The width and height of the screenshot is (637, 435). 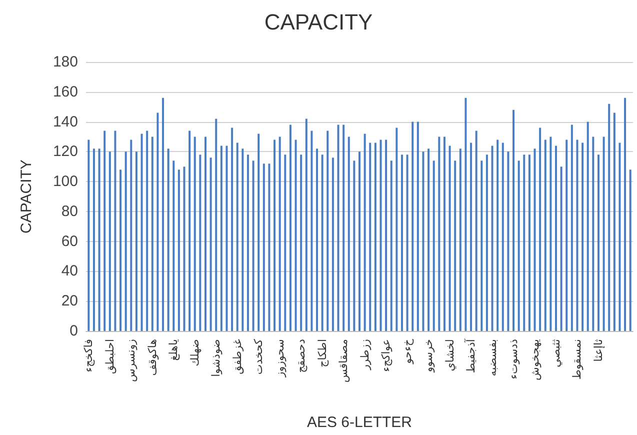 What do you see at coordinates (65, 151) in the screenshot?
I see `y-tick-label: 120` at bounding box center [65, 151].